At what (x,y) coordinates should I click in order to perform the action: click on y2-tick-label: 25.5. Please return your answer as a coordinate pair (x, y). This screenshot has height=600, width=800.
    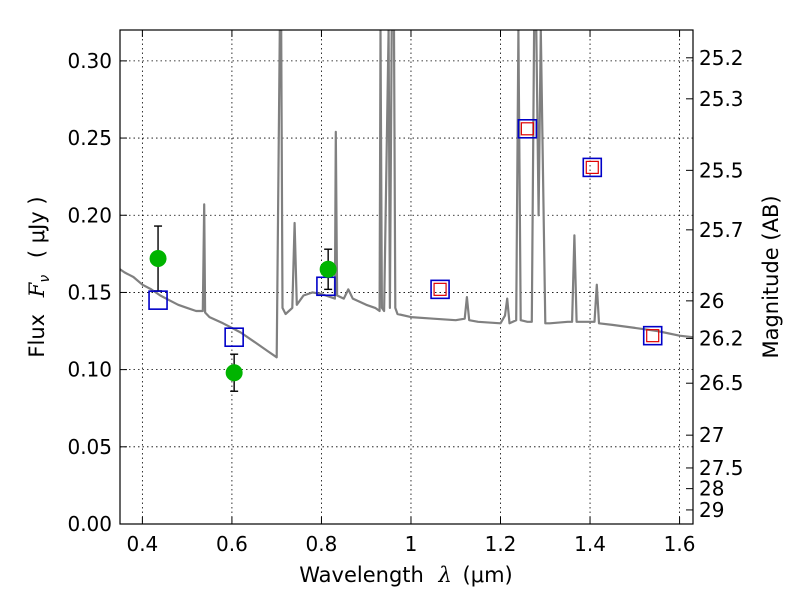
    Looking at the image, I should click on (721, 170).